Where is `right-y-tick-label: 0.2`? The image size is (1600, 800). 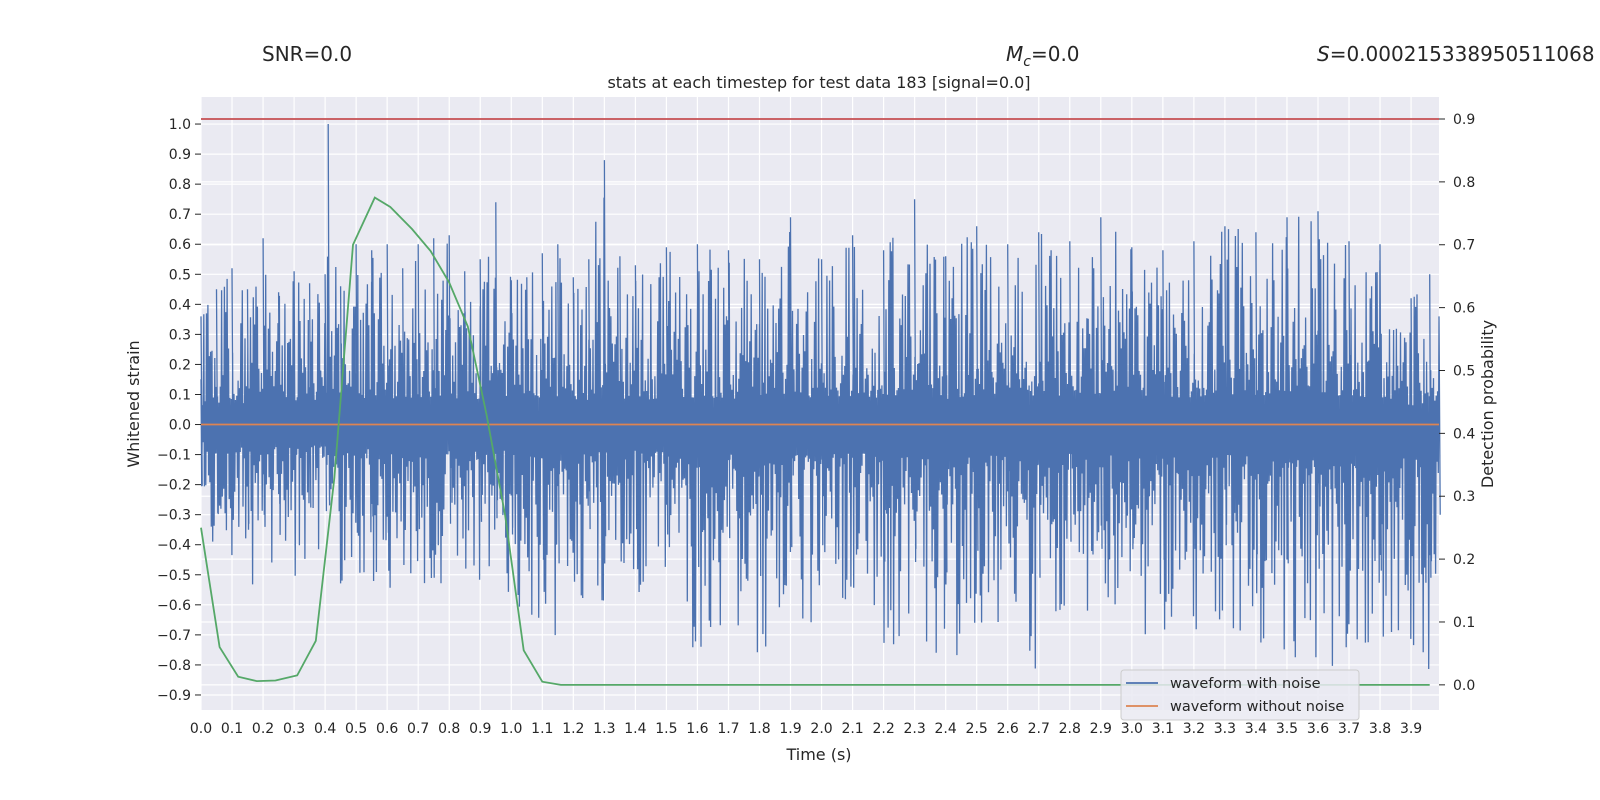
right-y-tick-label: 0.2 is located at coordinates (1464, 560).